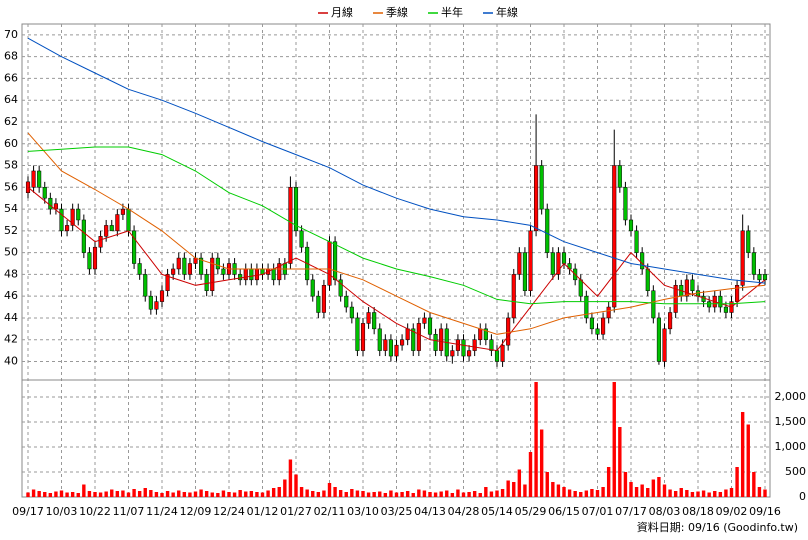 The image size is (808, 540). I want to click on y-tick-label: 58, so click(11, 165).